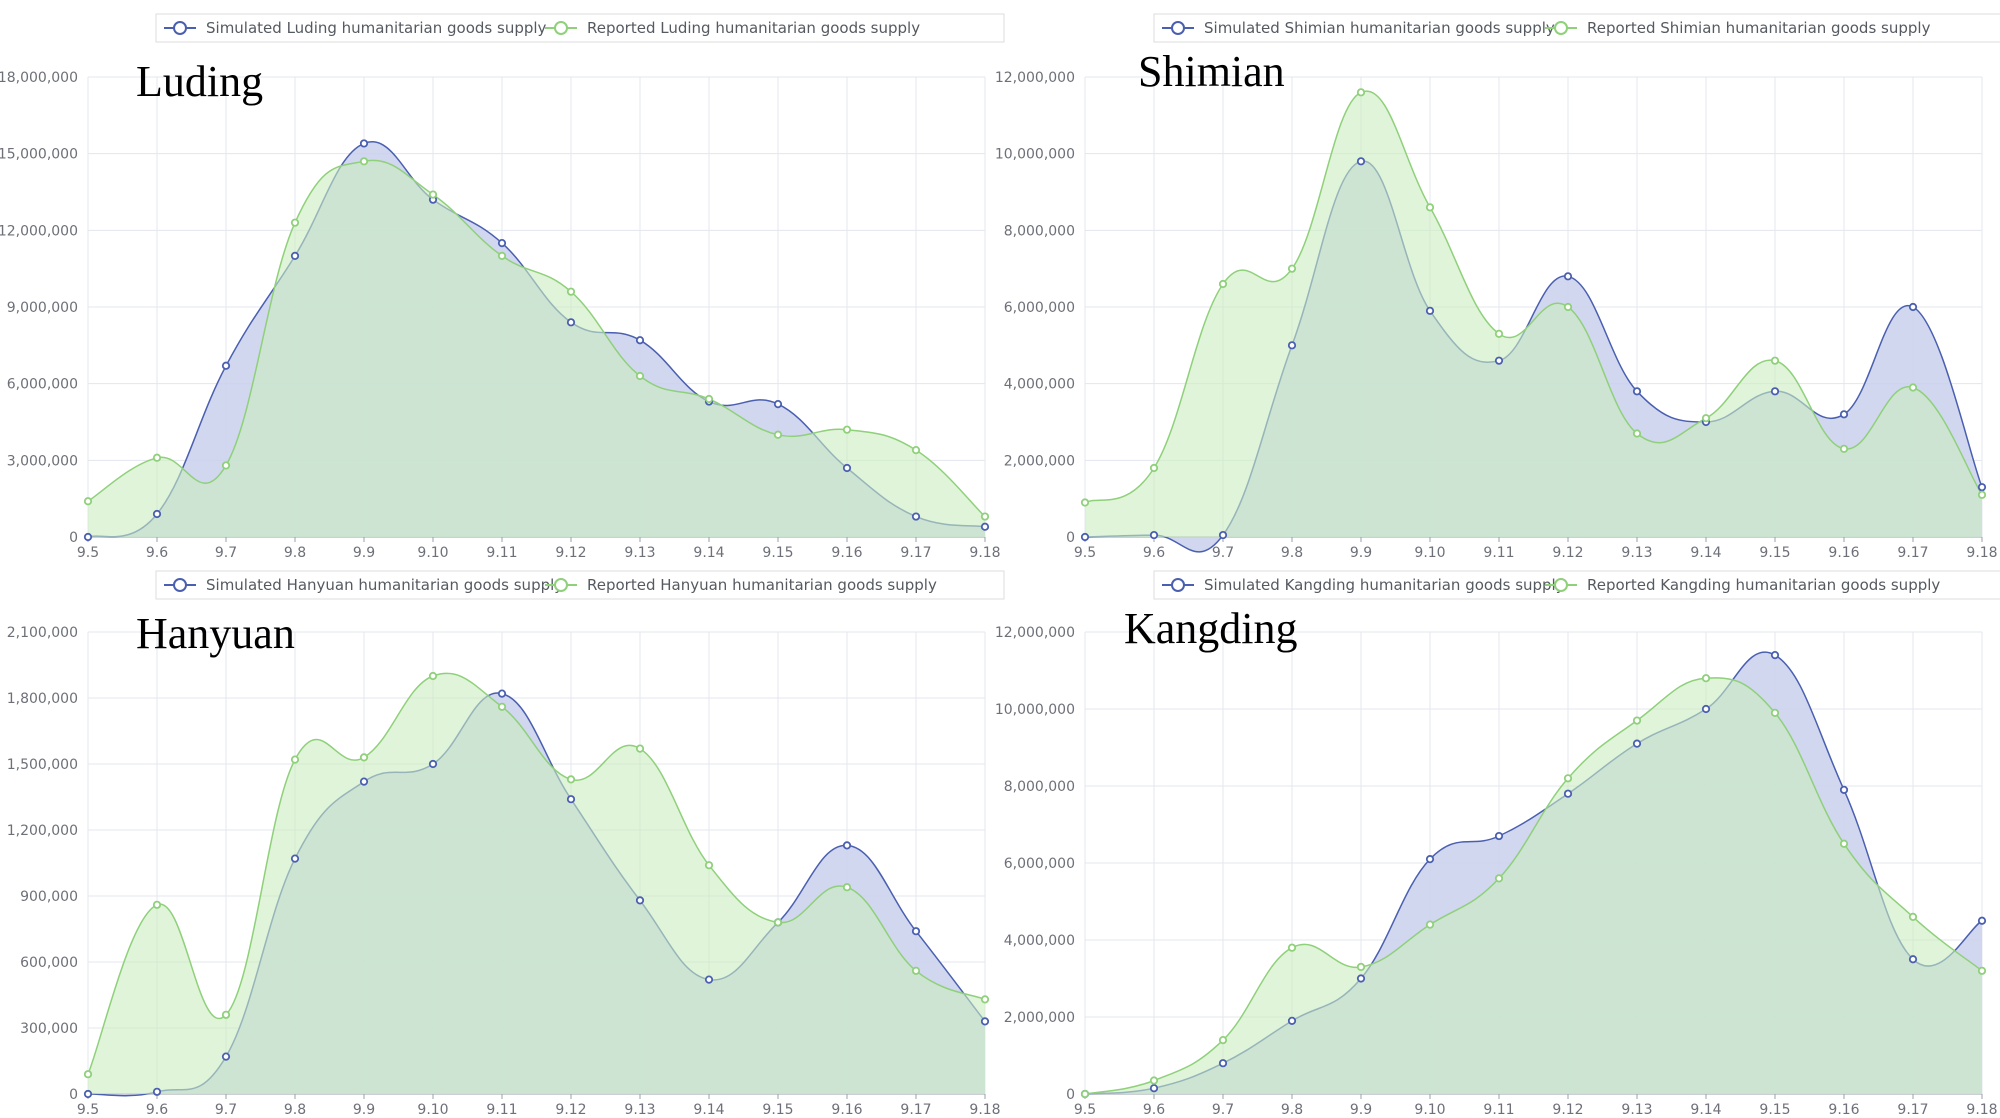 The height and width of the screenshot is (1118, 2000). What do you see at coordinates (42, 765) in the screenshot?
I see `y-tick-label: 1,500,000` at bounding box center [42, 765].